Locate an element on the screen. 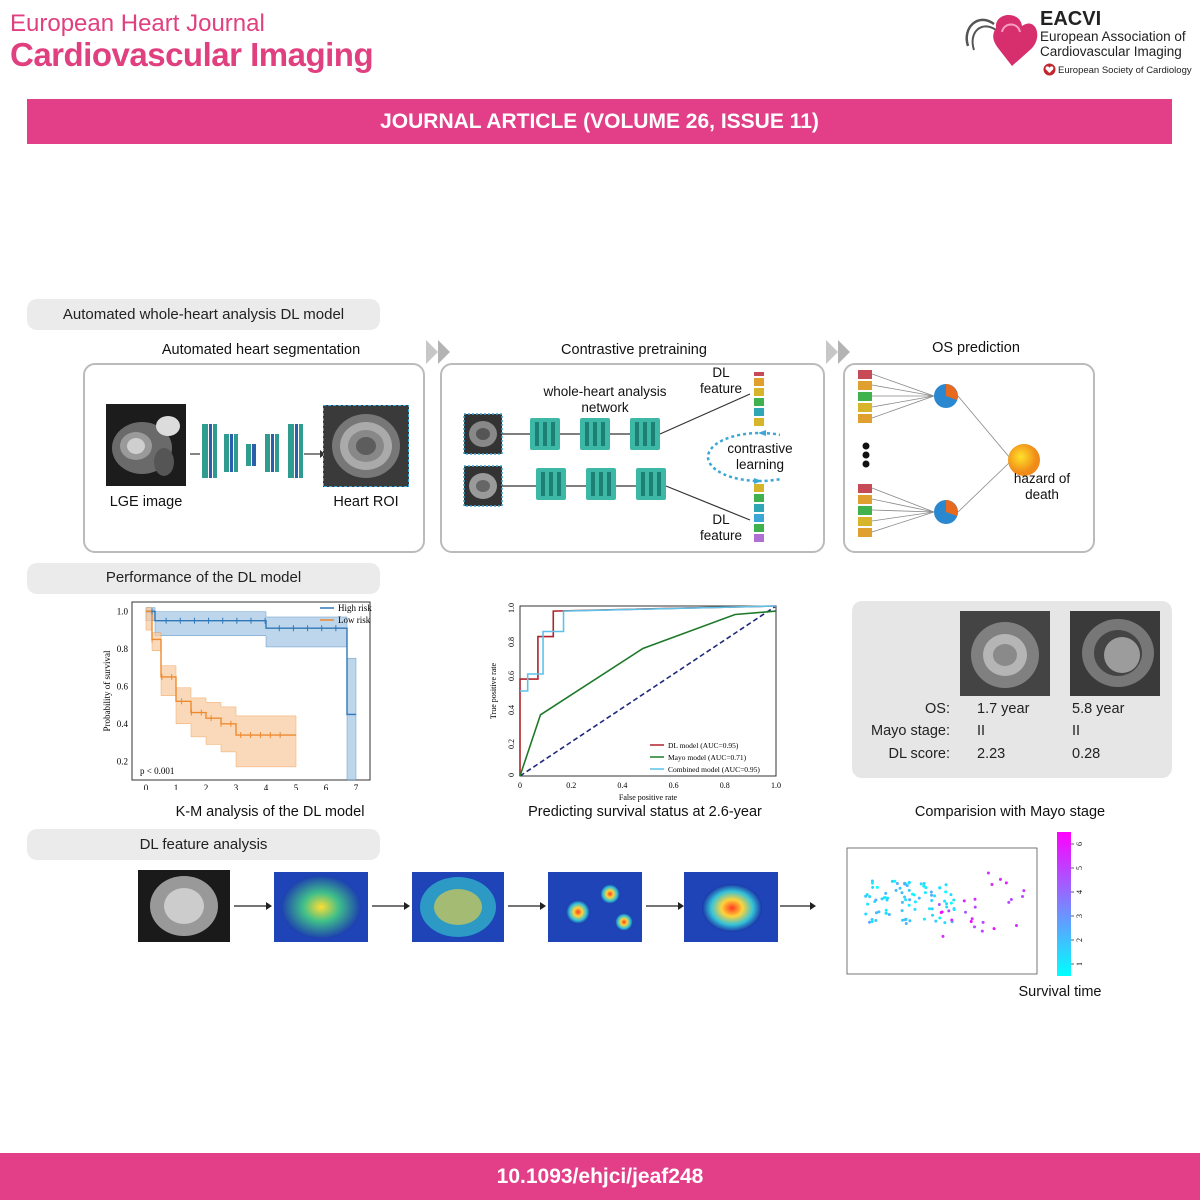 The width and height of the screenshot is (1200, 1200). km-caption: K-M analysis of the DL model is located at coordinates (270, 812).